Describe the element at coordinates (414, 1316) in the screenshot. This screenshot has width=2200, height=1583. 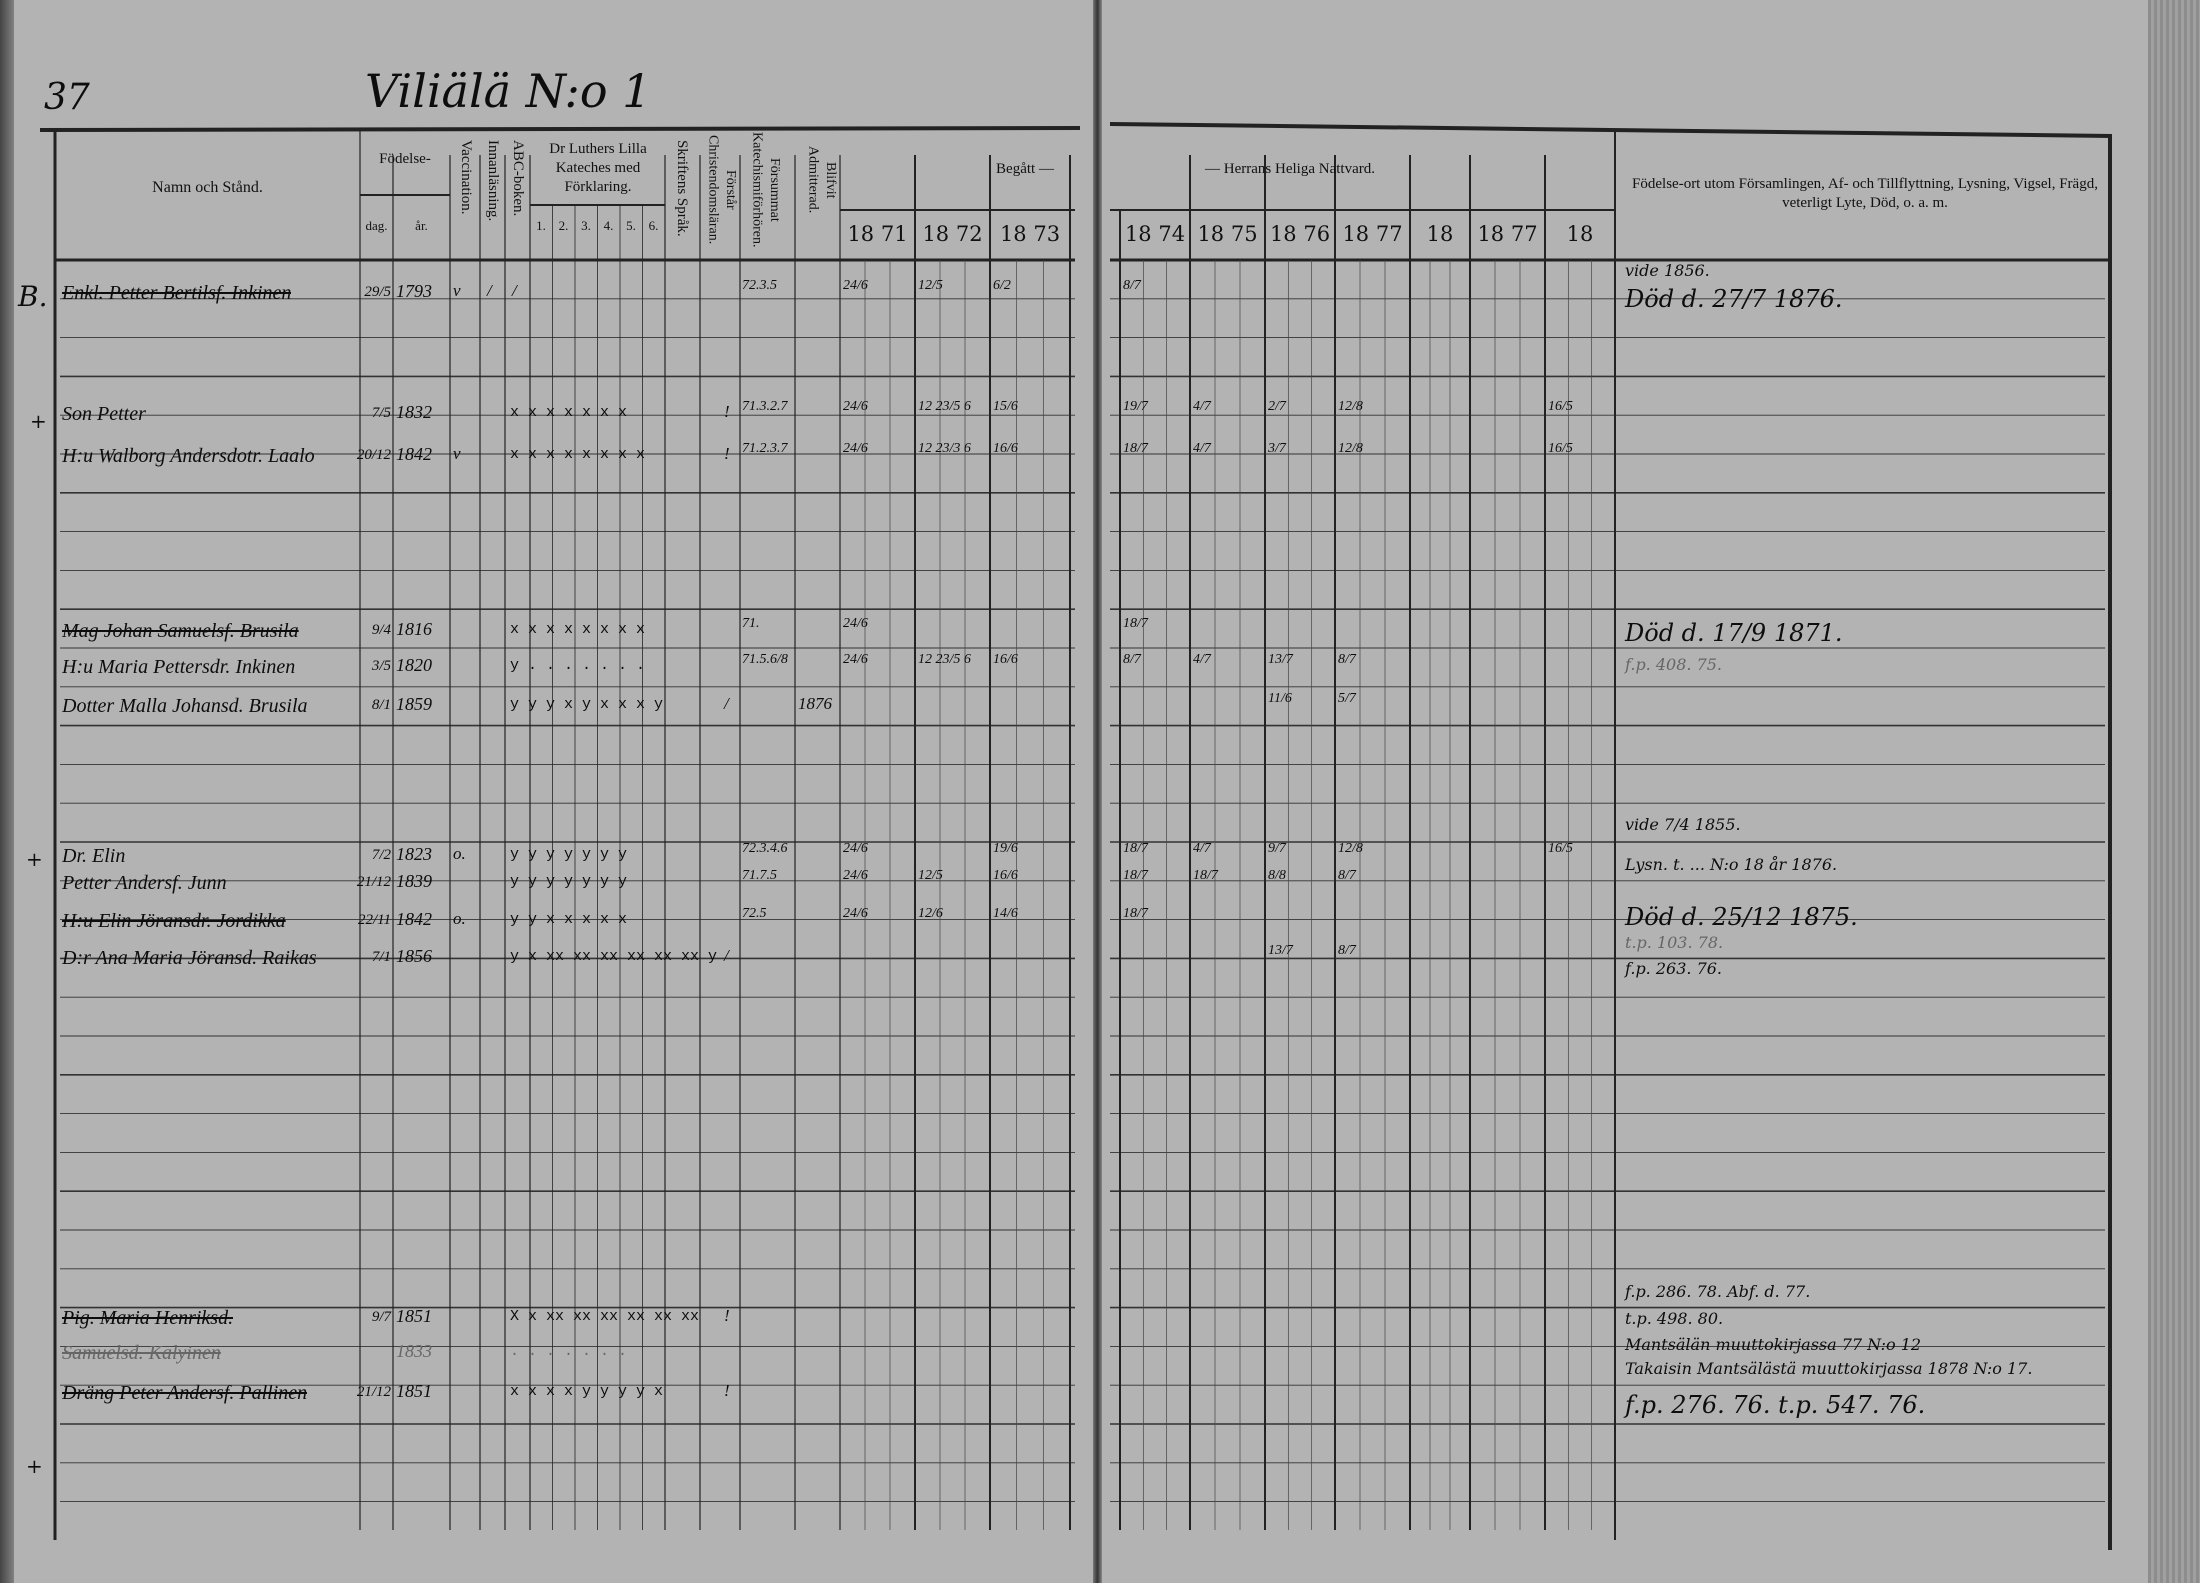
I see `entry-cell-ar: 1851` at that location.